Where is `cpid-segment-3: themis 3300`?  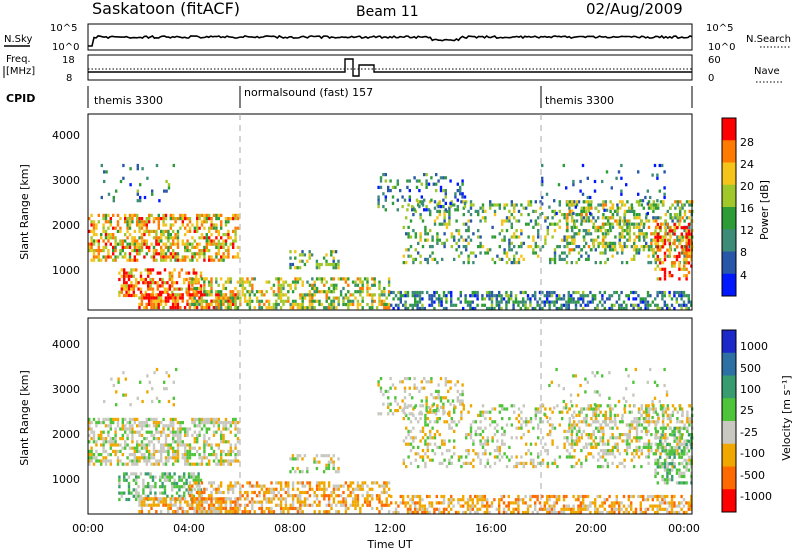 cpid-segment-3: themis 3300 is located at coordinates (579, 100).